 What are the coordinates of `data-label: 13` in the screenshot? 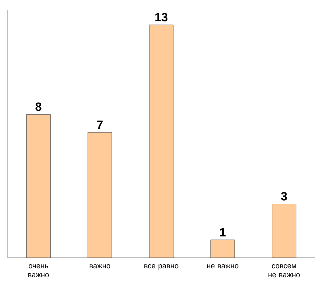 It's located at (162, 17).